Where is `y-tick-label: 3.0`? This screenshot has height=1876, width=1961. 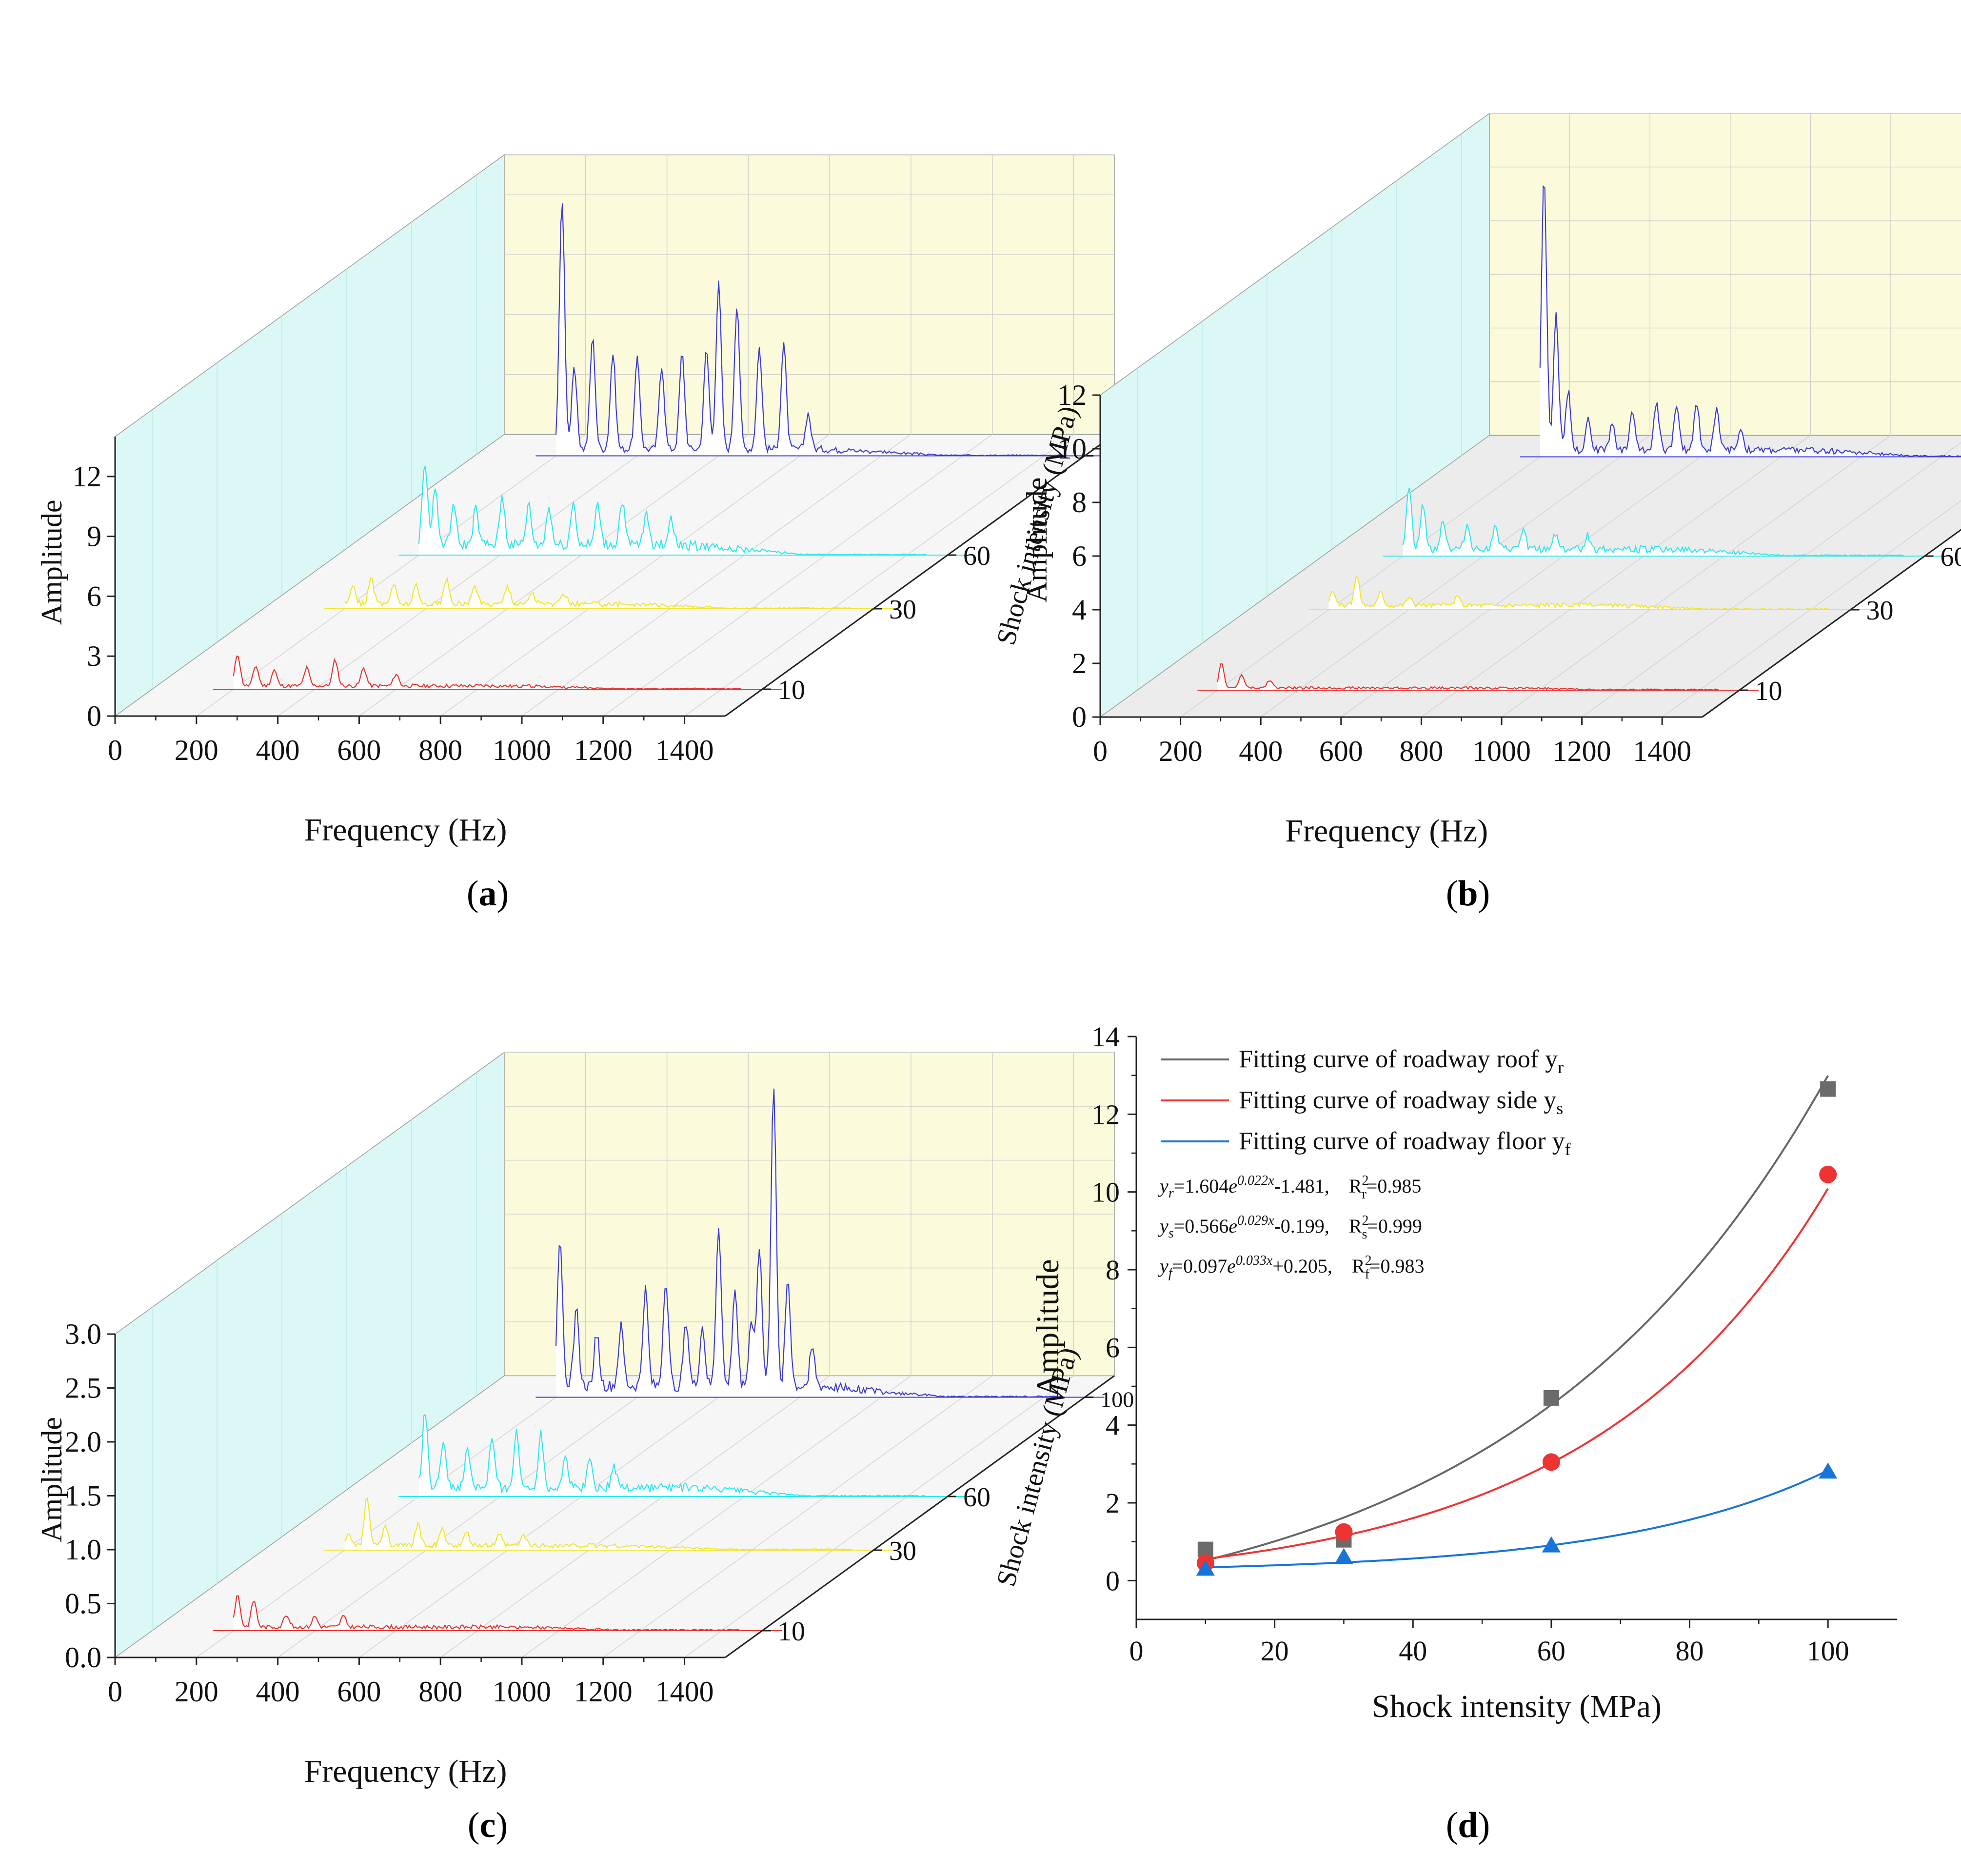
y-tick-label: 3.0 is located at coordinates (83, 1334).